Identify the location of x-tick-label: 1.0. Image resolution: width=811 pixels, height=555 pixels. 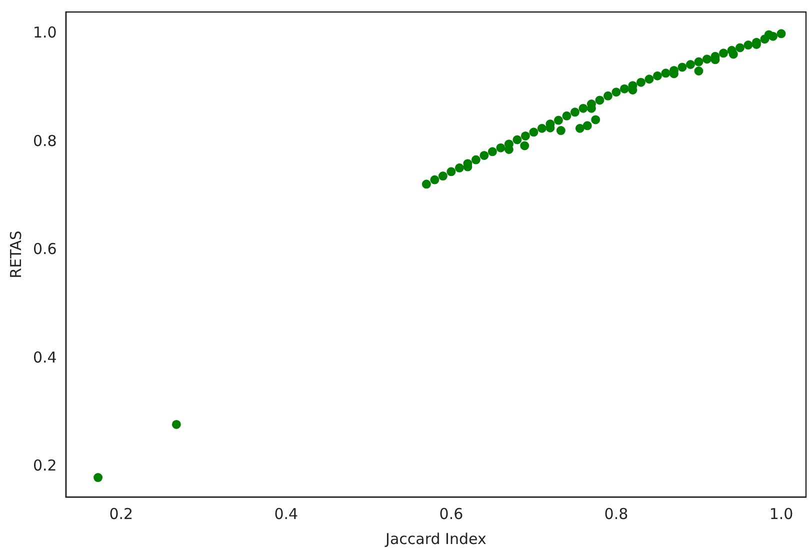
(781, 513).